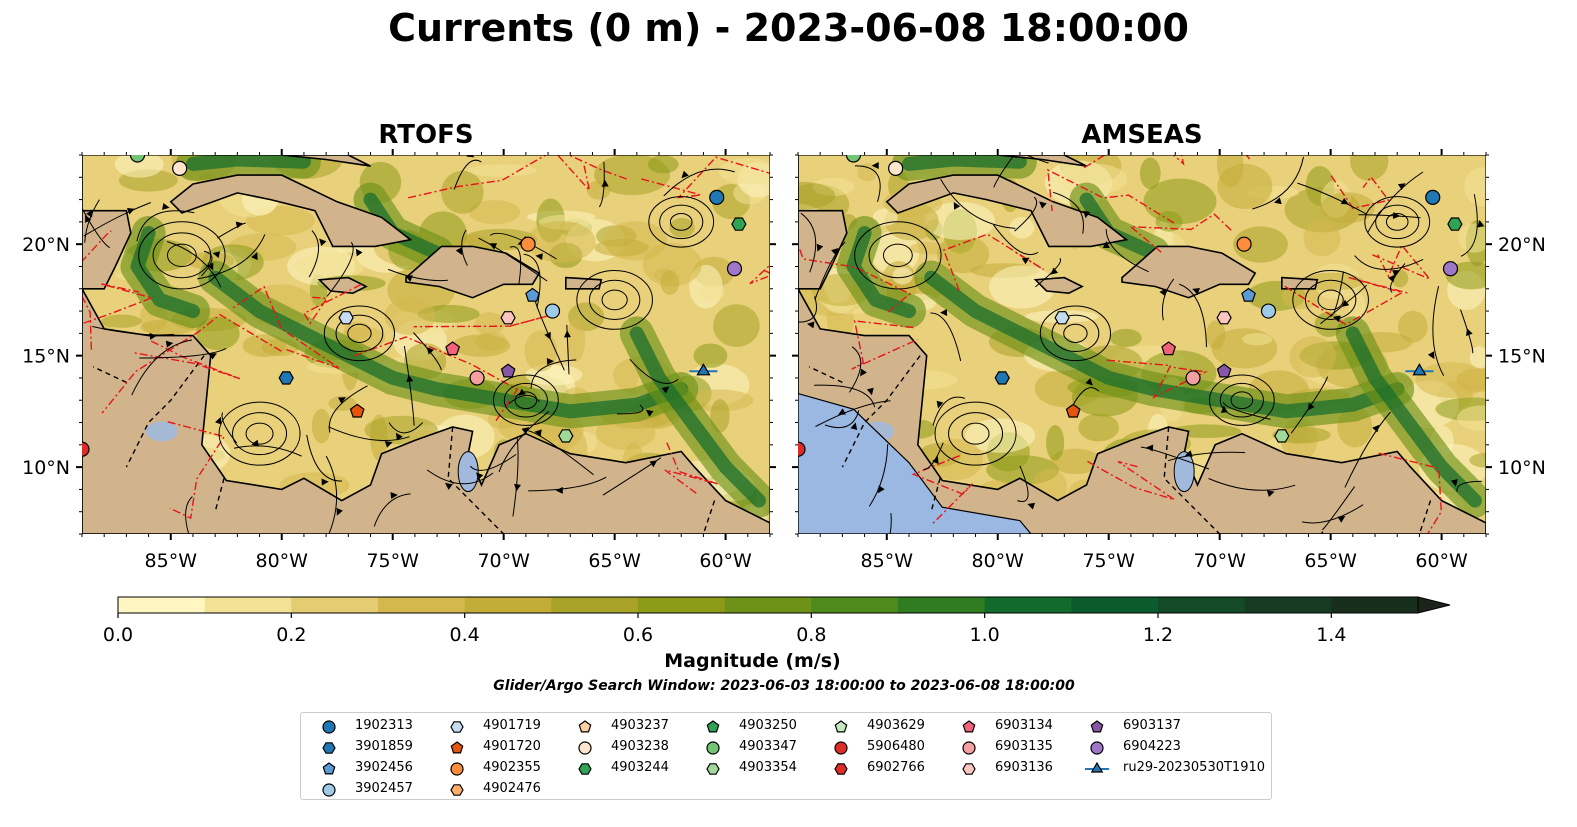  I want to click on chart-title: Currents (0 m) - 2023-06-08 18:00:00, so click(788, 28).